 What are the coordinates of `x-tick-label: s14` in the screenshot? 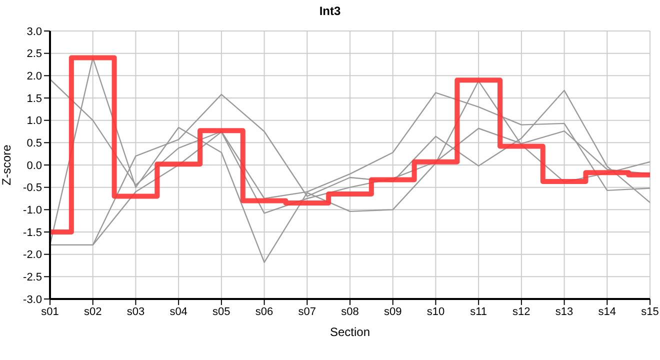 It's located at (607, 312).